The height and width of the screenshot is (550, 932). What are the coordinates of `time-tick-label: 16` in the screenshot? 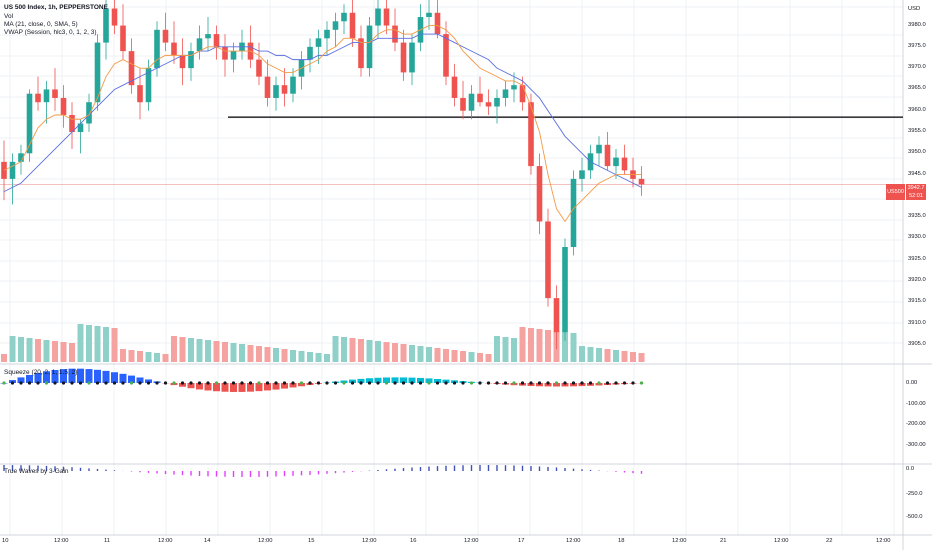 It's located at (413, 541).